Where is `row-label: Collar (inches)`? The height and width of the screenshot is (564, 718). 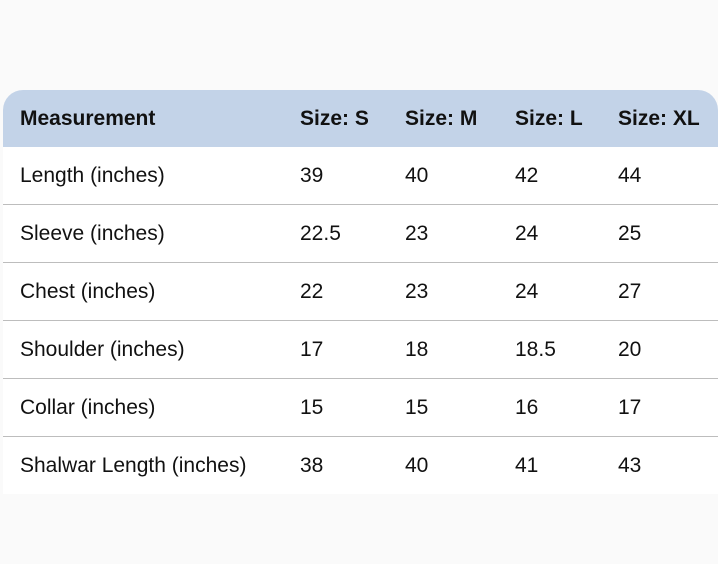
row-label: Collar (inches) is located at coordinates (88, 407).